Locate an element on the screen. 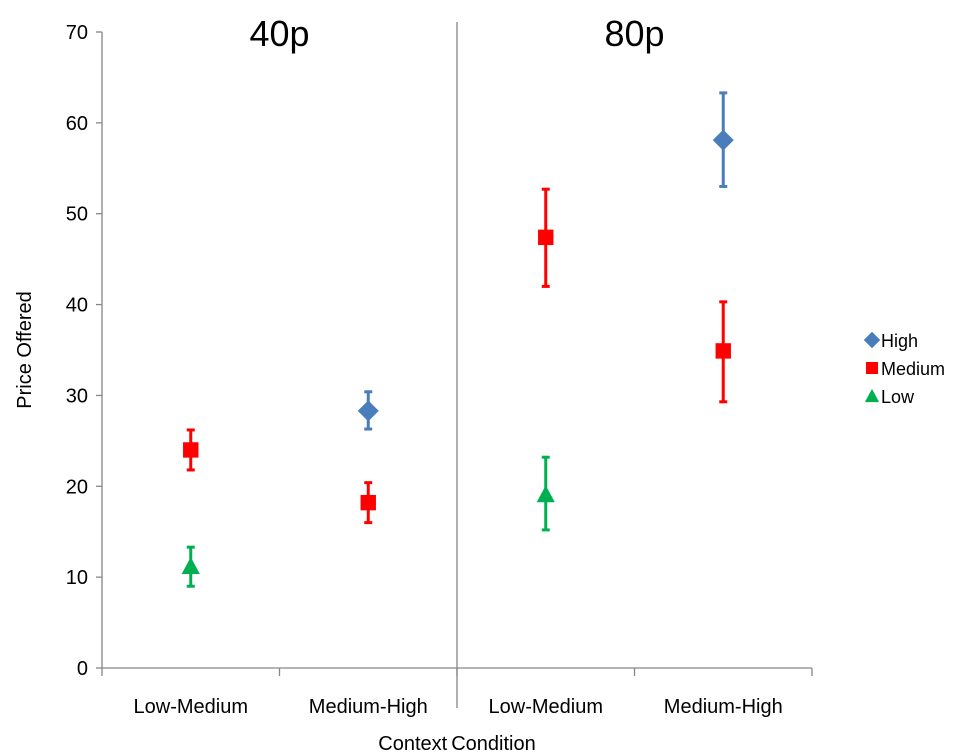 The height and width of the screenshot is (754, 968). y-tick-label: 30 is located at coordinates (77, 396).